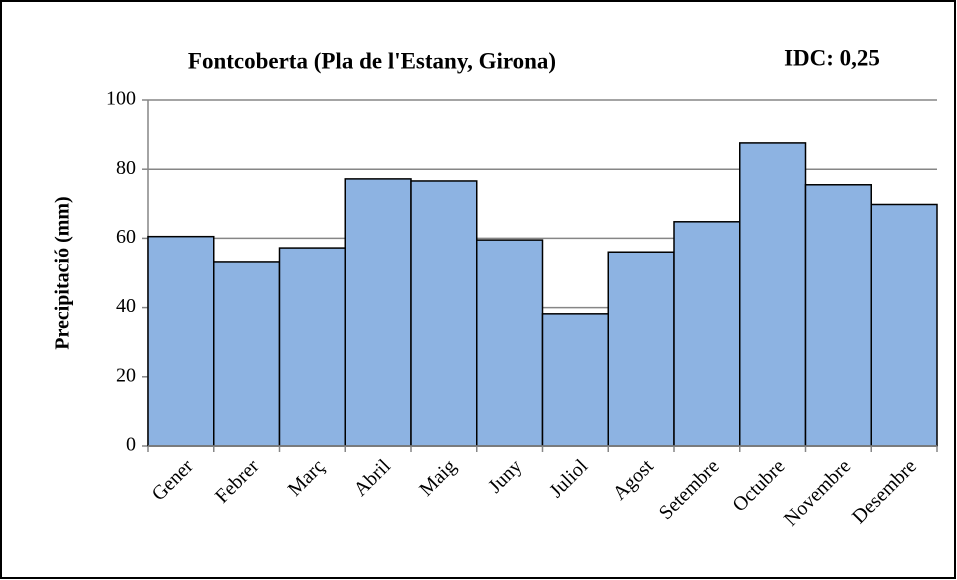  What do you see at coordinates (63, 272) in the screenshot?
I see `y-axis-label: Precipitació (mm)` at bounding box center [63, 272].